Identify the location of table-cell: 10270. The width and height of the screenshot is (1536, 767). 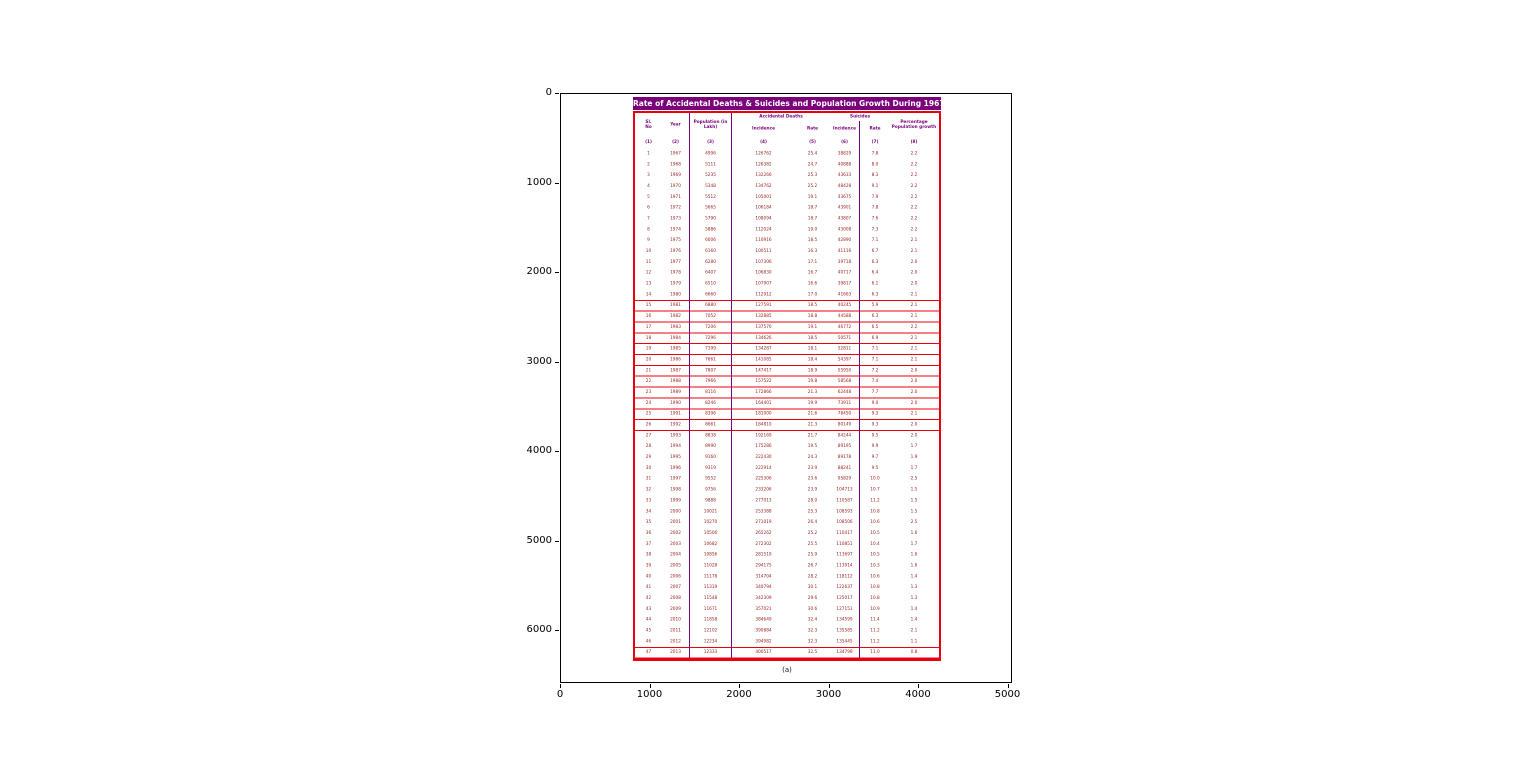
(711, 522).